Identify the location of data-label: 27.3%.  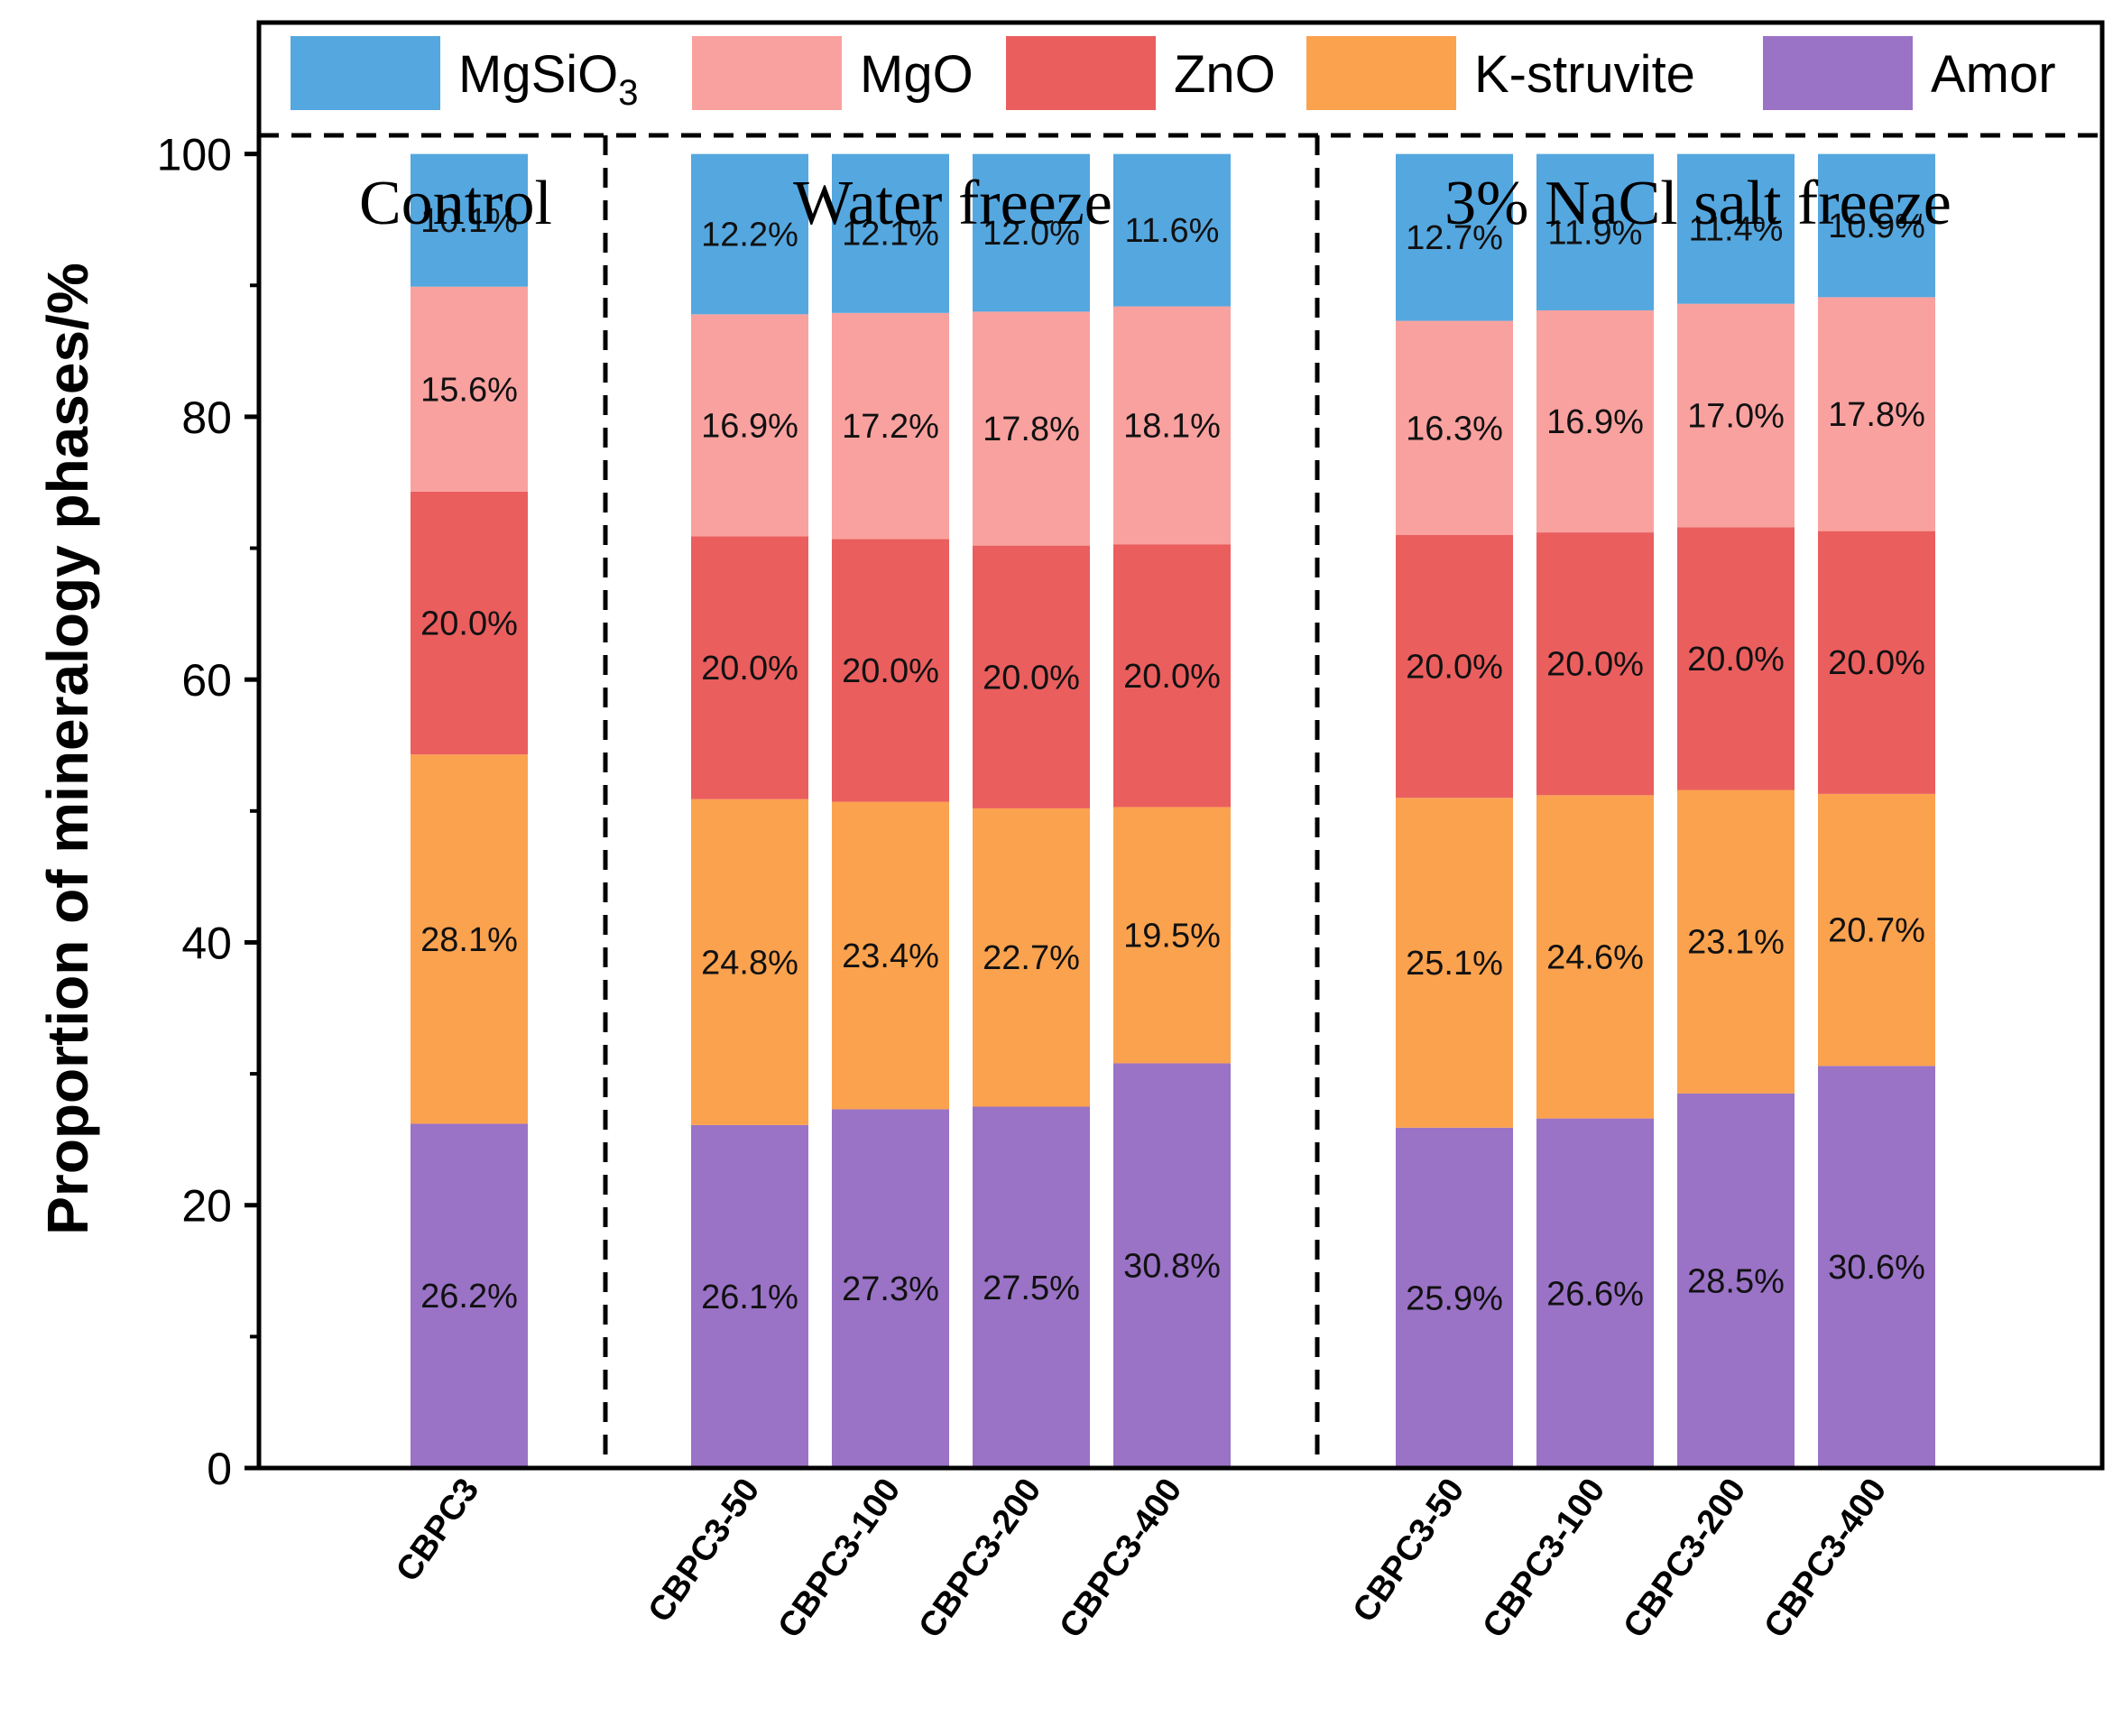
(890, 1289).